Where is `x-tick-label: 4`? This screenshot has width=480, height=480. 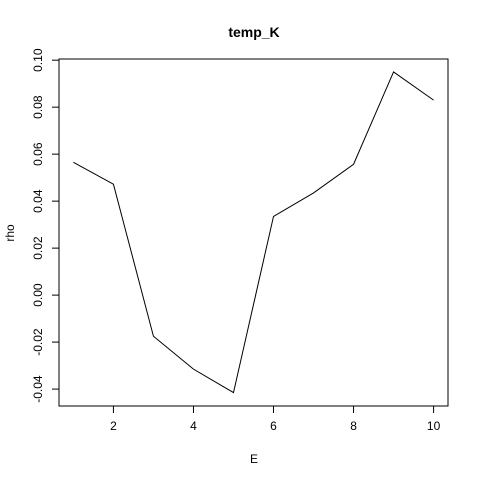
x-tick-label: 4 is located at coordinates (193, 426).